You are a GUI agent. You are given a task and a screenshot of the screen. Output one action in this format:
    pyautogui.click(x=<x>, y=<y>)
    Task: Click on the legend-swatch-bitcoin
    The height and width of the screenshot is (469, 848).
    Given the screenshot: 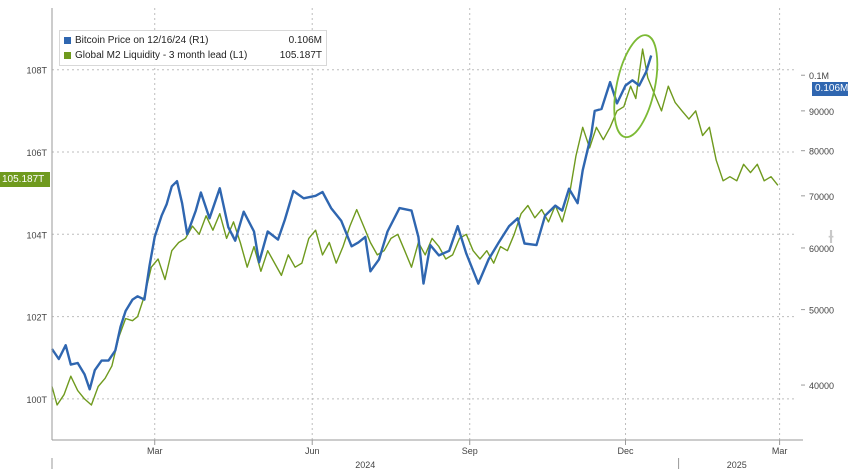 What is the action you would take?
    pyautogui.click(x=67, y=40)
    